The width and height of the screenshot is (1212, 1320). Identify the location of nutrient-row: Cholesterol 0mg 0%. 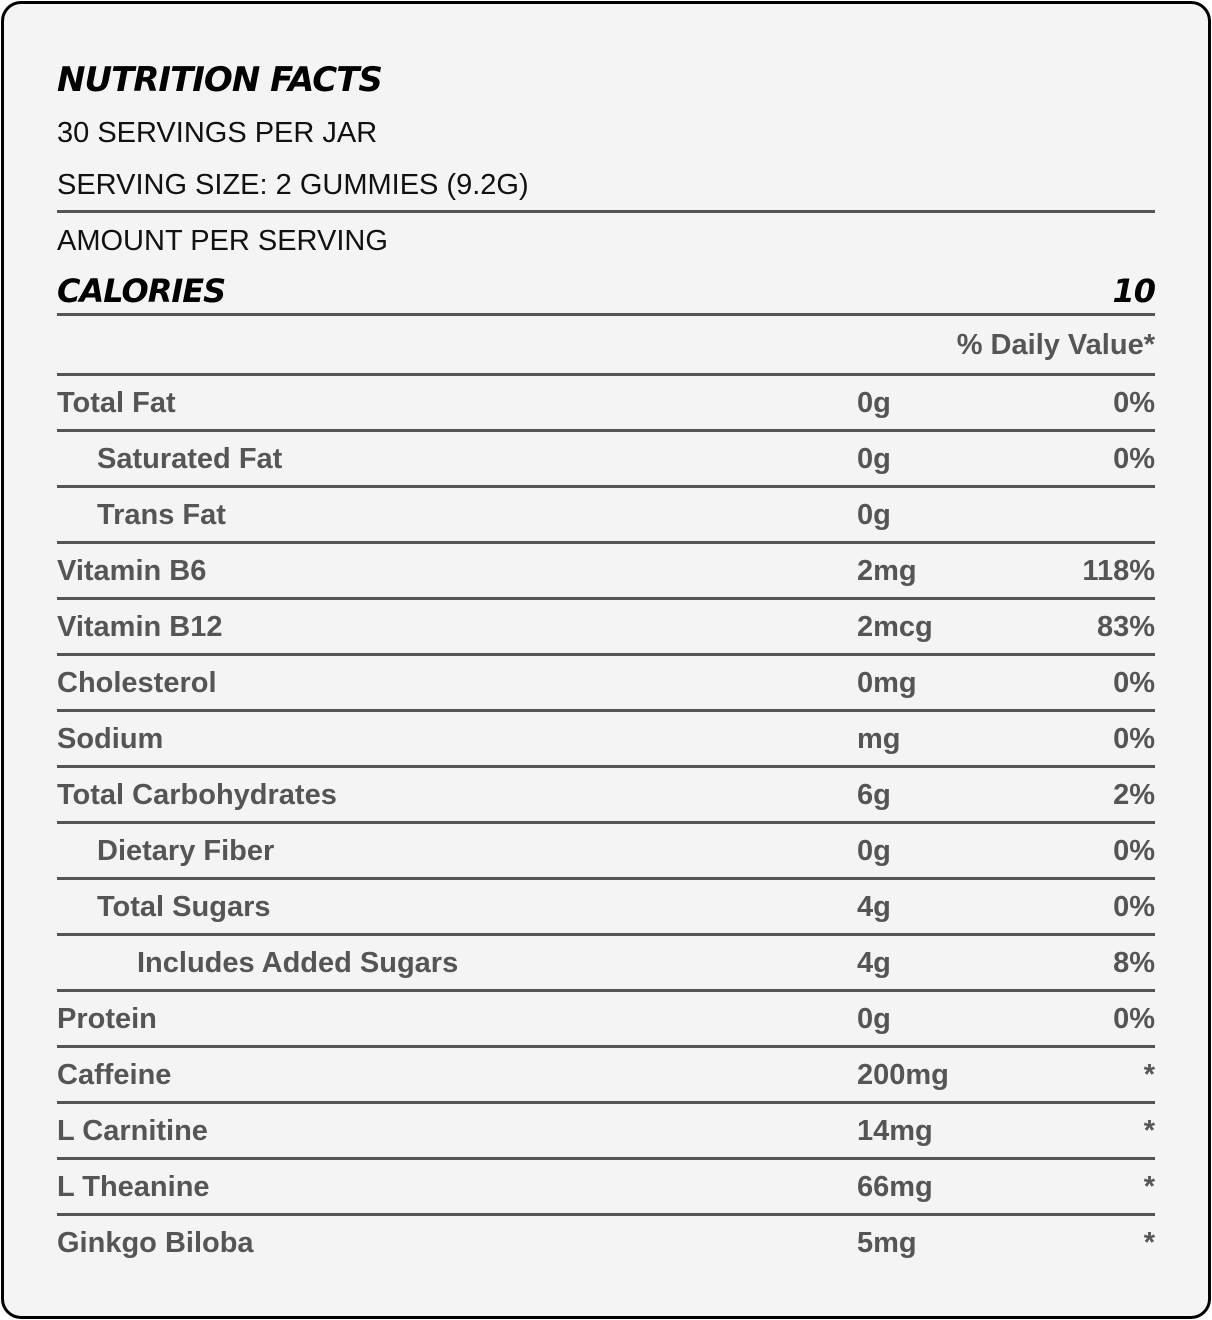
(606, 681).